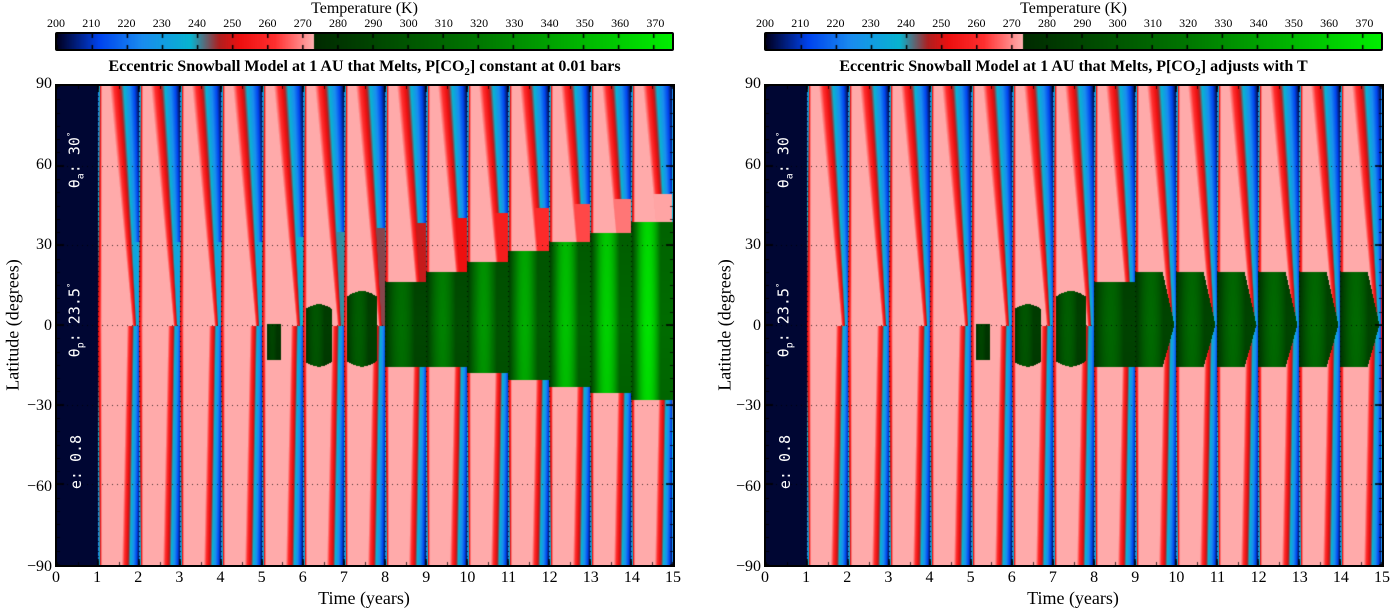  What do you see at coordinates (44, 164) in the screenshot?
I see `y-tick-label: 60` at bounding box center [44, 164].